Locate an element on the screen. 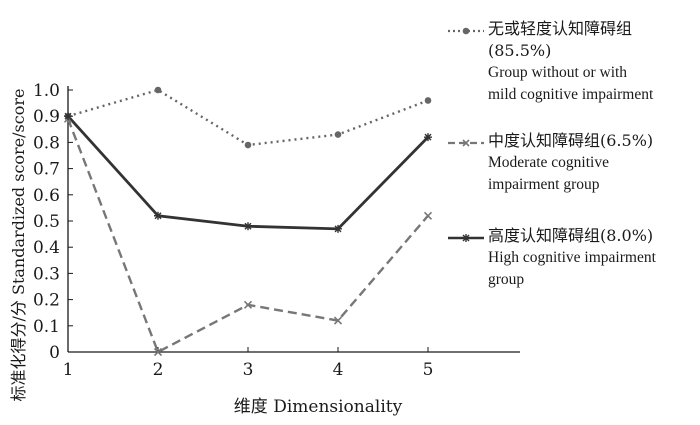 The image size is (700, 425). legend-high-en-1: High cognitive impairment is located at coordinates (572, 257).